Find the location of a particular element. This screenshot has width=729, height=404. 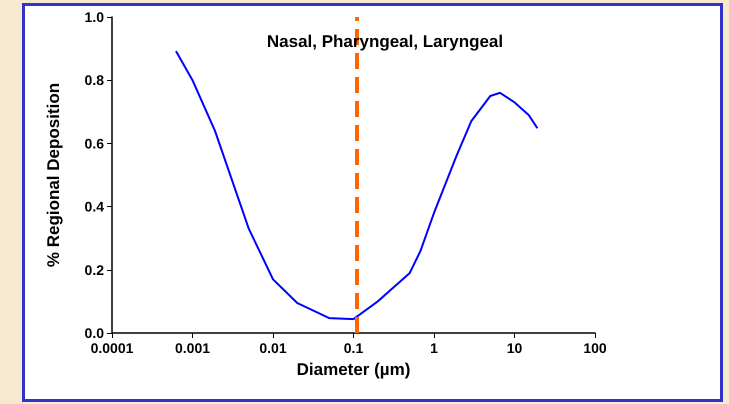

y-tick-label: 0.0 is located at coordinates (94, 333).